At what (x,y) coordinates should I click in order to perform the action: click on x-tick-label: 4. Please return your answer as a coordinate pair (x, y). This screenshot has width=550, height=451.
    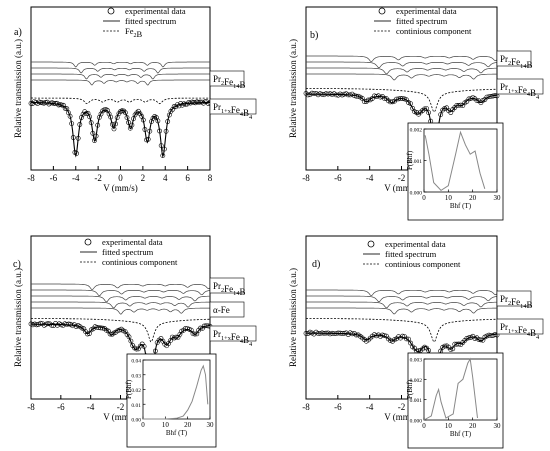
    Looking at the image, I should click on (165, 178).